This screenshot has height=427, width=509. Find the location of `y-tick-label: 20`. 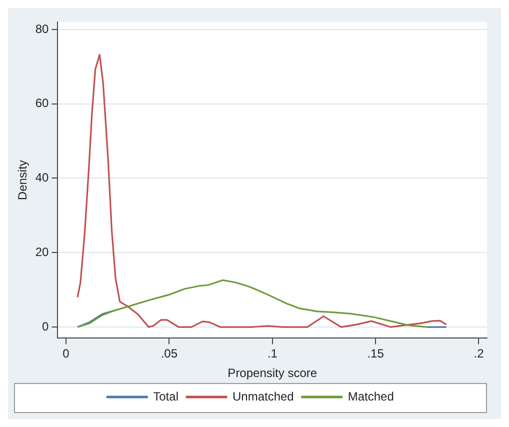

y-tick-label: 20 is located at coordinates (42, 251).